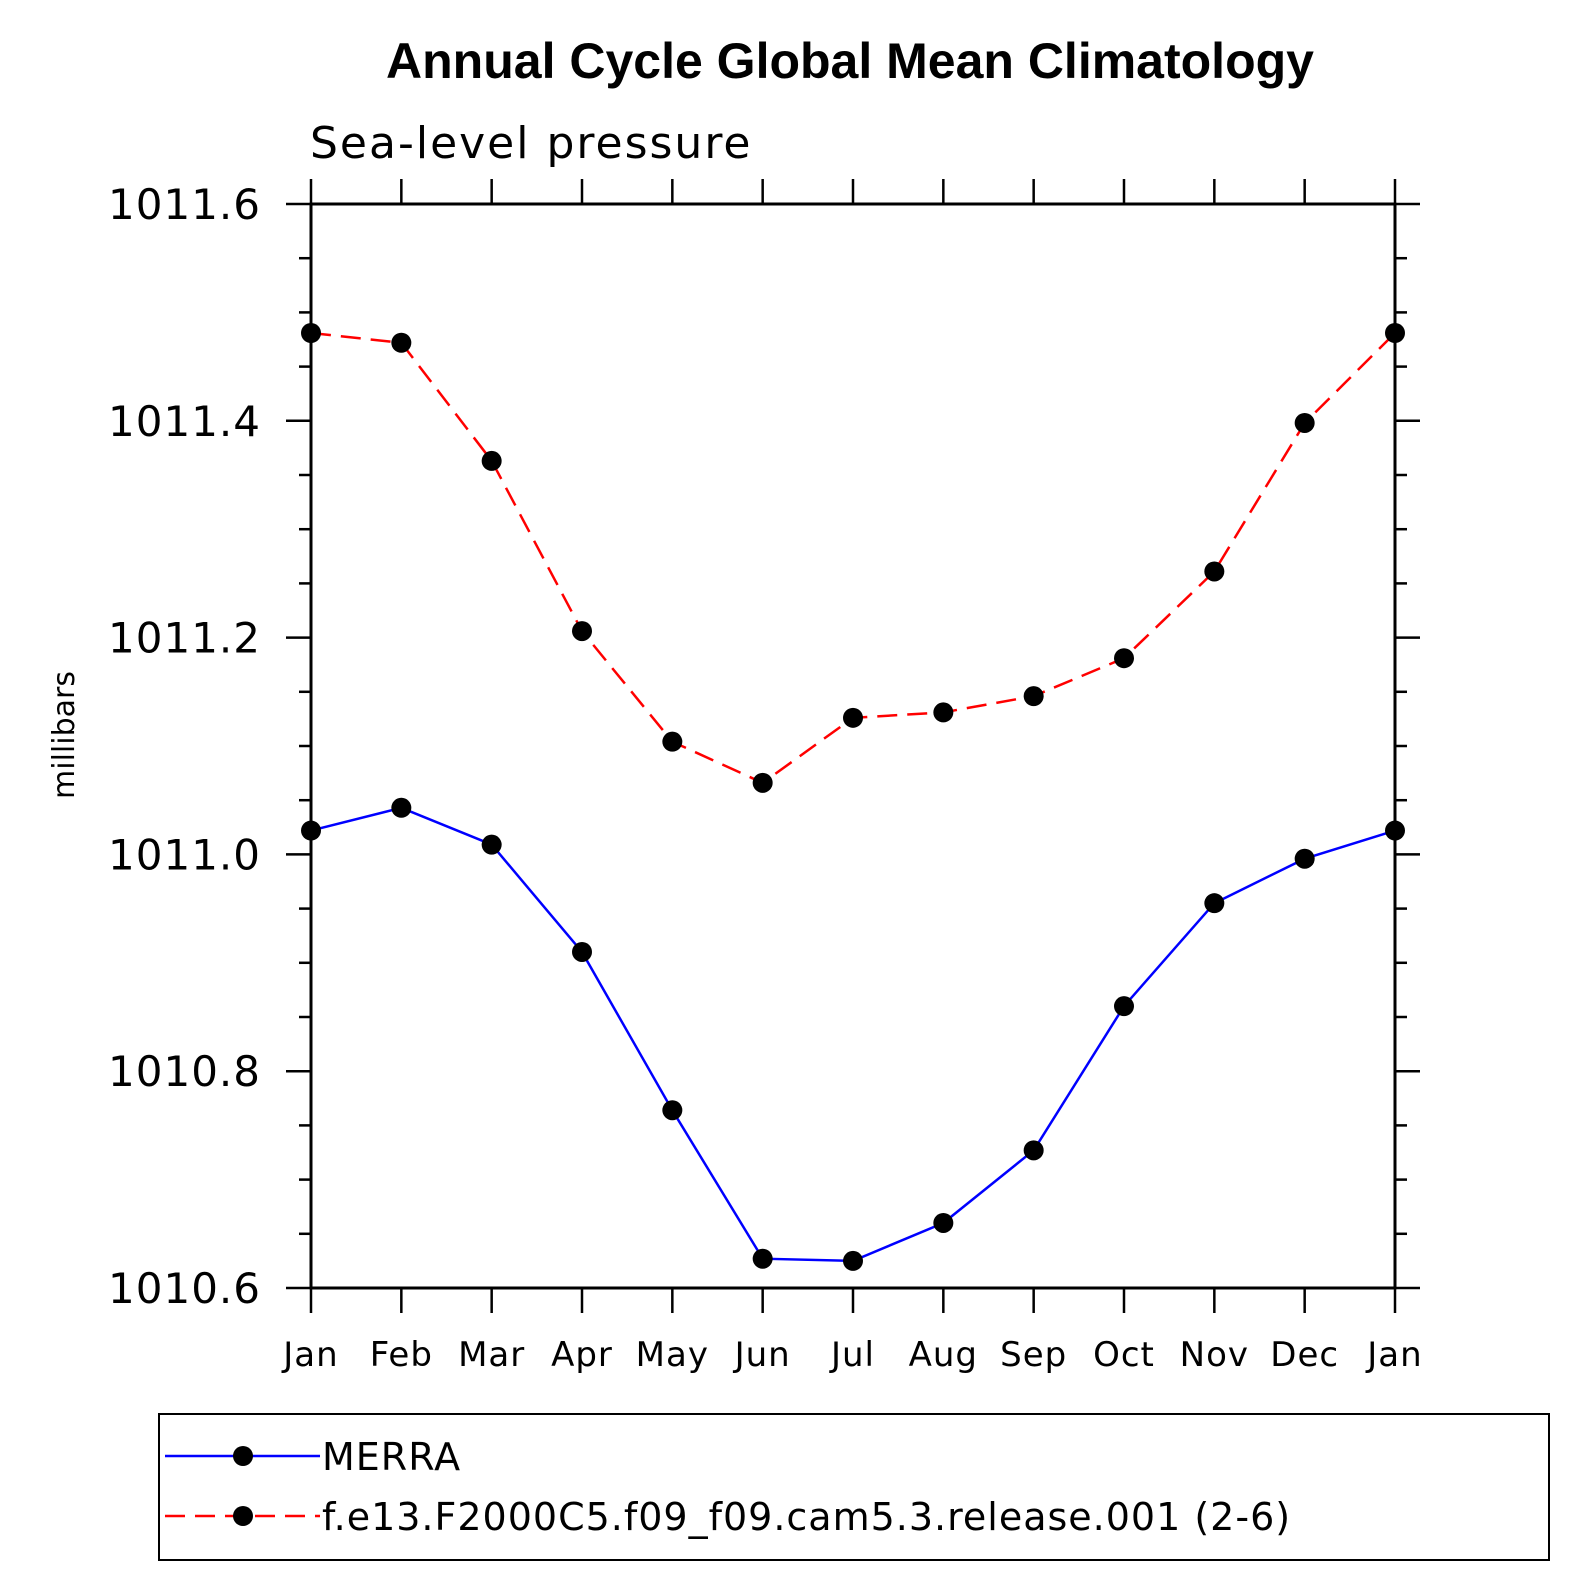 The height and width of the screenshot is (1591, 1591). I want to click on legend-marker-merra, so click(243, 1456).